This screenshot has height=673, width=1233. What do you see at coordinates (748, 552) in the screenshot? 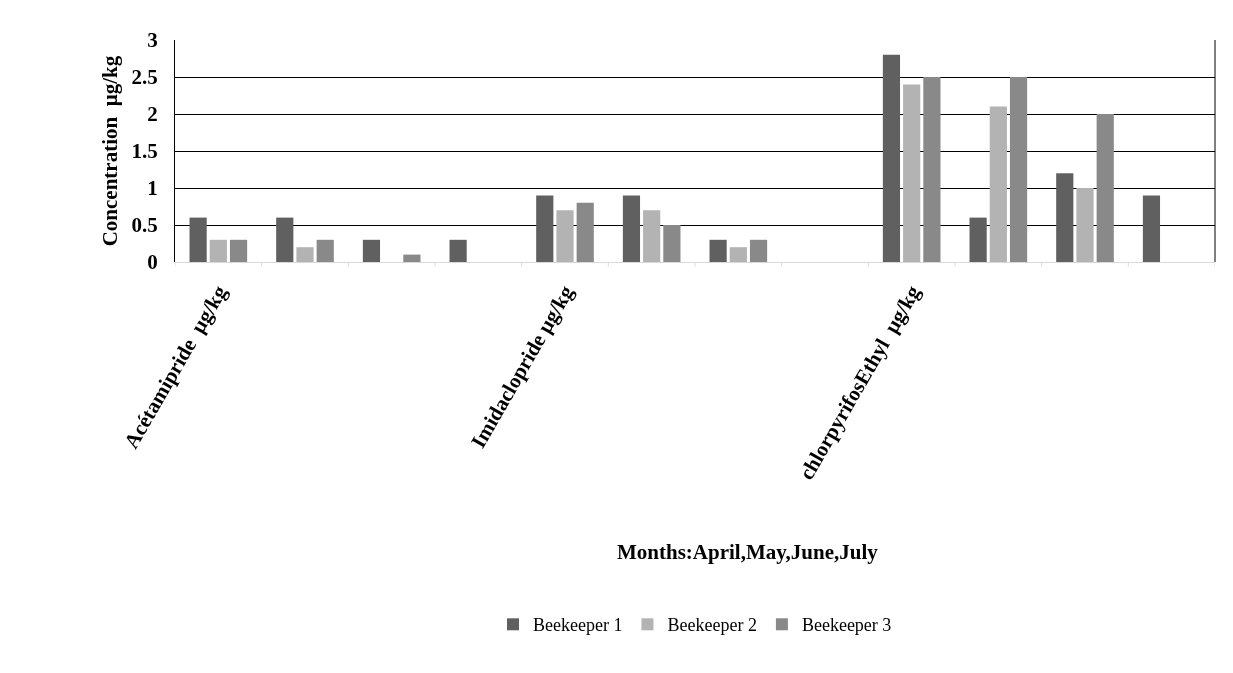
I see `x-axis-title: Months:April,May,June,July` at bounding box center [748, 552].